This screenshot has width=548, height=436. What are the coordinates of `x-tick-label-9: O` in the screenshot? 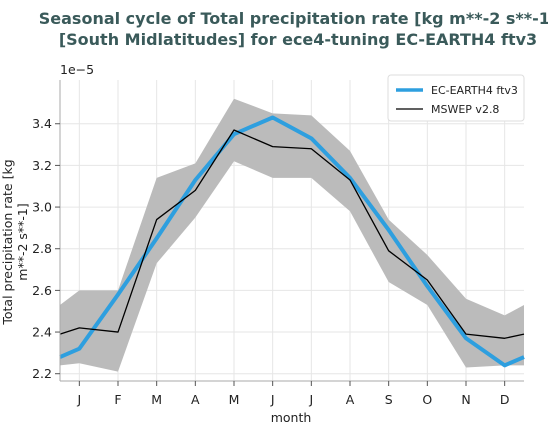 It's located at (427, 399).